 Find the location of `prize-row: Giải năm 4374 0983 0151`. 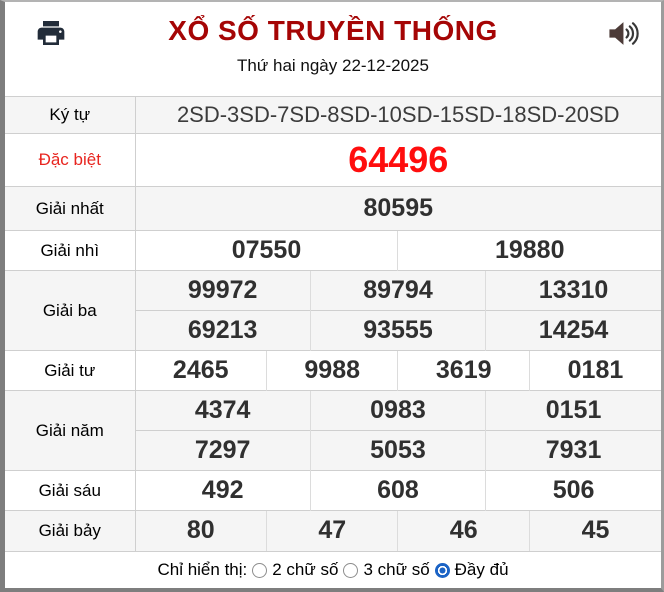

prize-row: Giải năm 4374 0983 0151 is located at coordinates (333, 430).